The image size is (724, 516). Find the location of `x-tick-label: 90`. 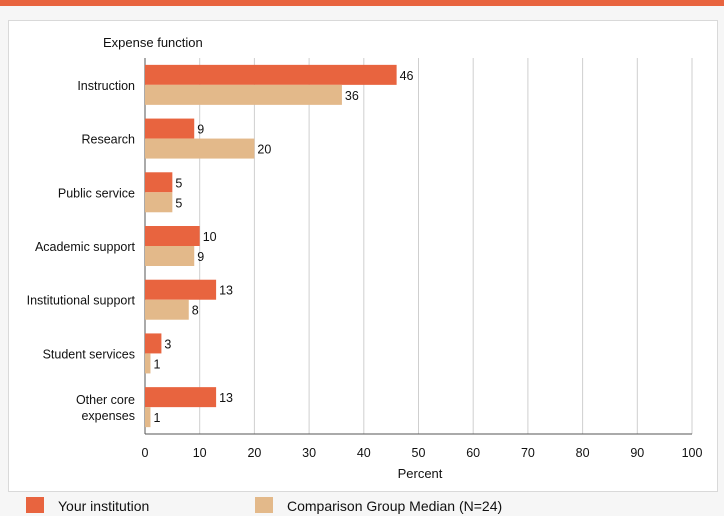

x-tick-label: 90 is located at coordinates (637, 453).